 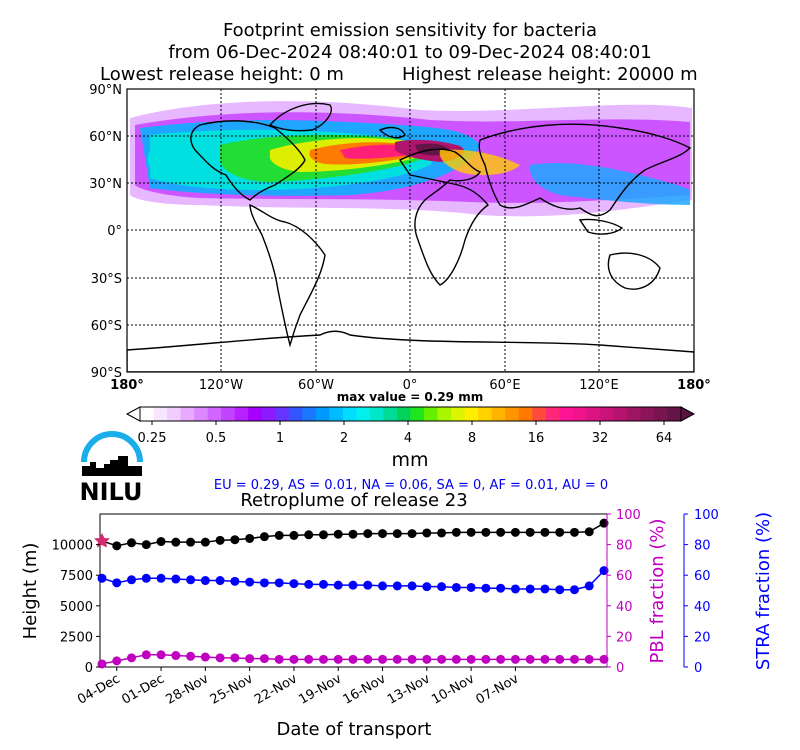 I want to click on stra-axis-label: STRA fraction (%), so click(x=763, y=591).